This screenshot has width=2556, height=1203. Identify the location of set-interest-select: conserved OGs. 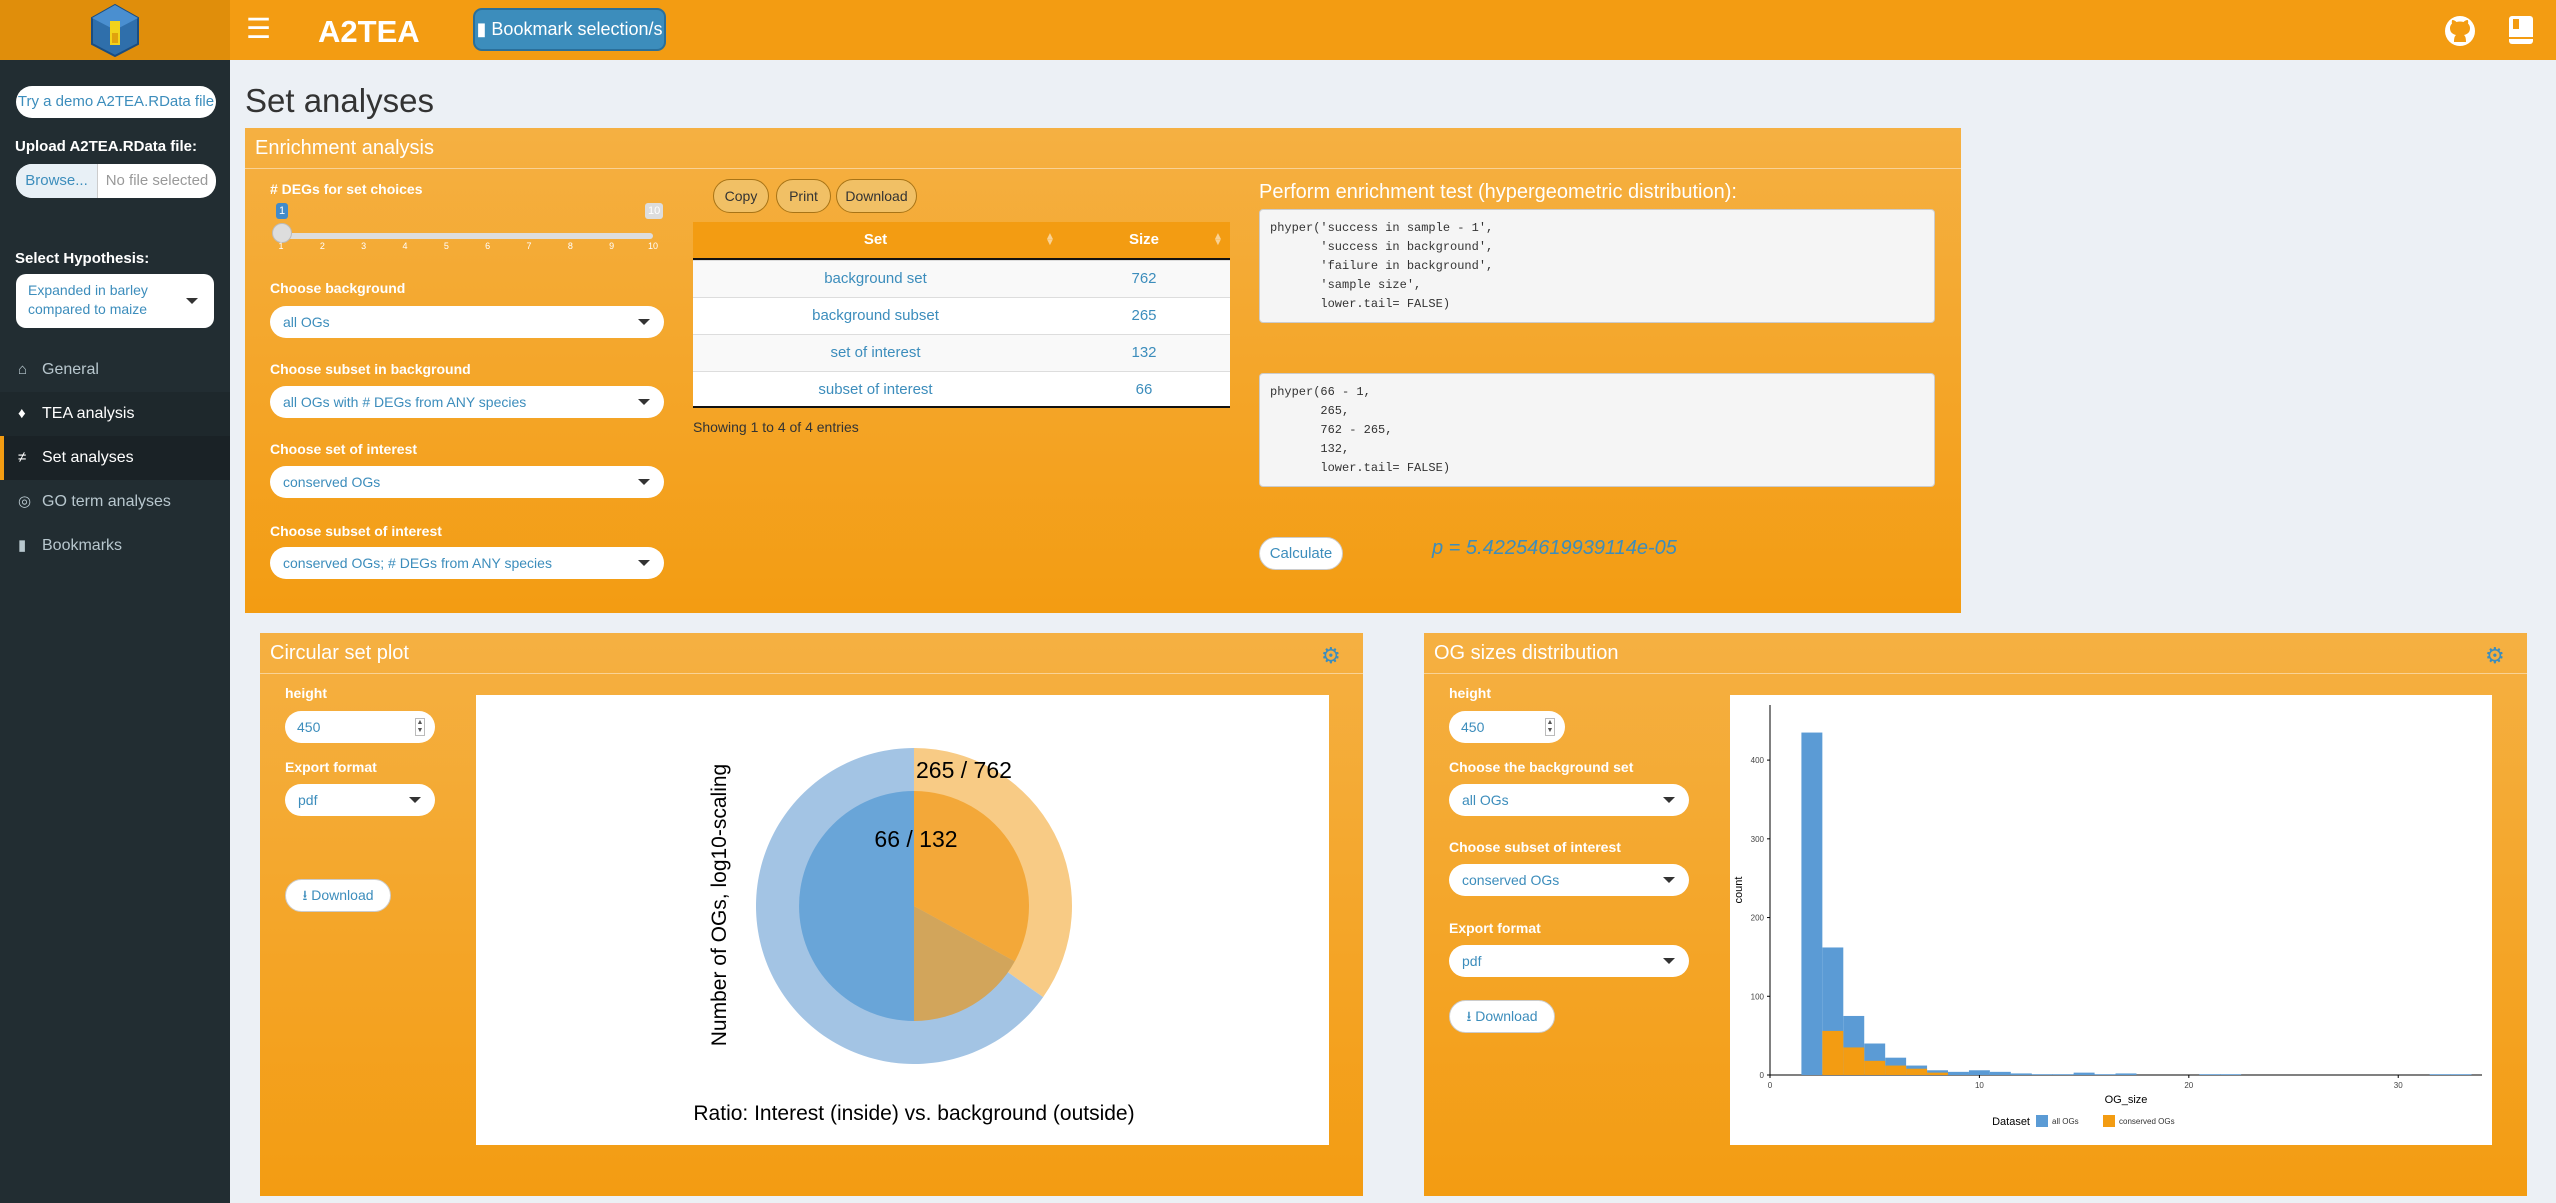
(467, 482).